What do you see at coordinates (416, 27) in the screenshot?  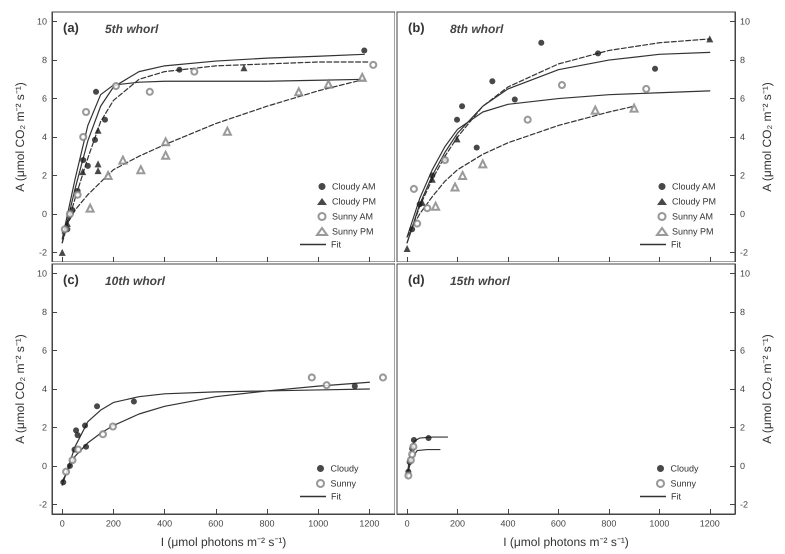 I see `text: (b)` at bounding box center [416, 27].